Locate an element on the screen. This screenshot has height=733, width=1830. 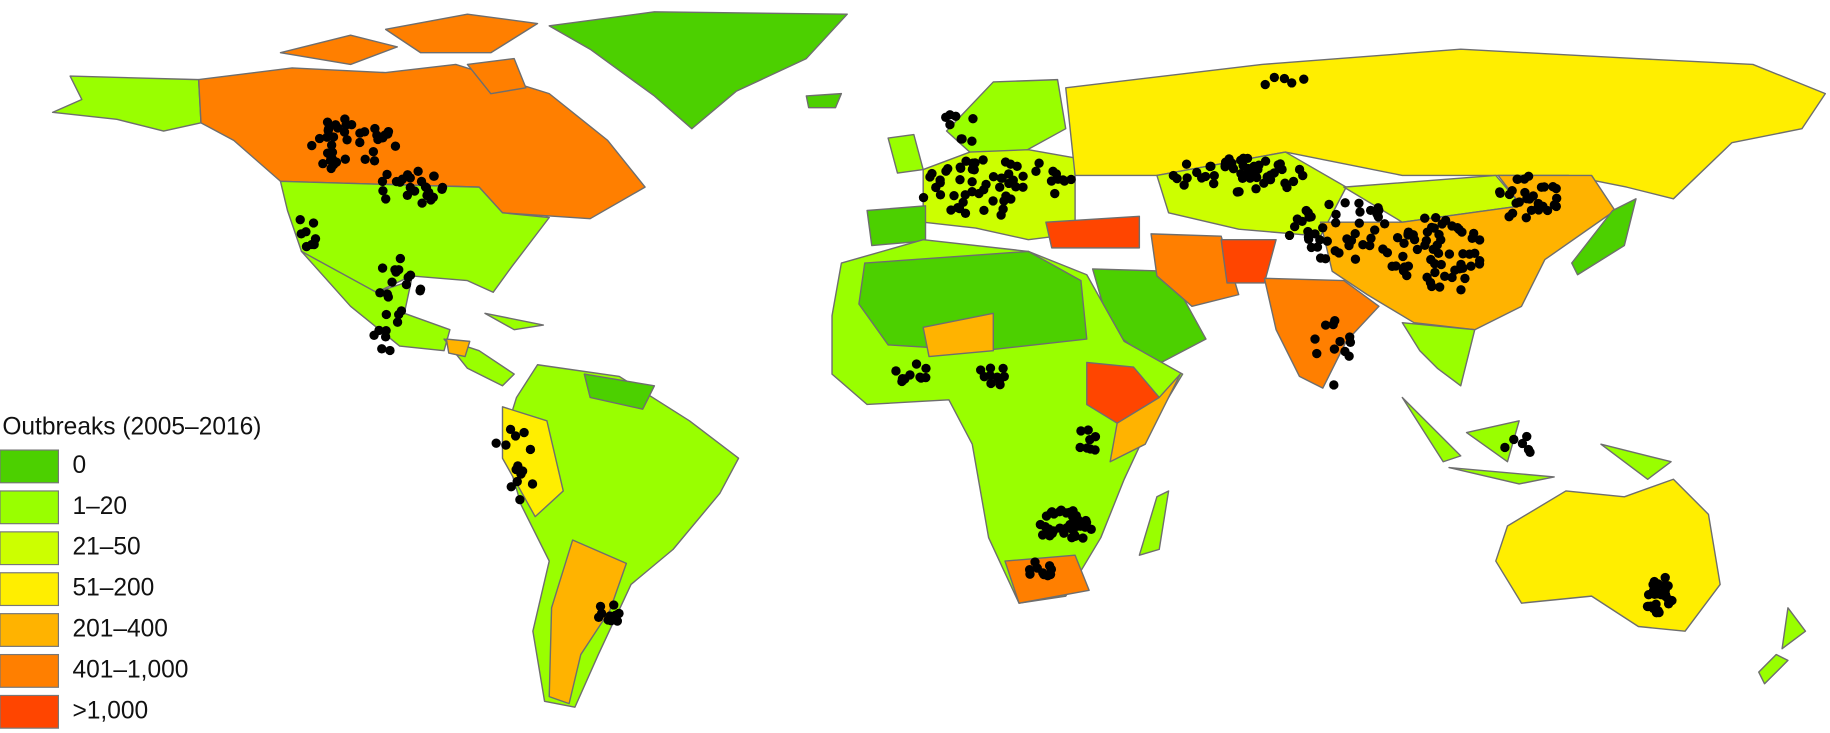
iberia is located at coordinates (896, 226).